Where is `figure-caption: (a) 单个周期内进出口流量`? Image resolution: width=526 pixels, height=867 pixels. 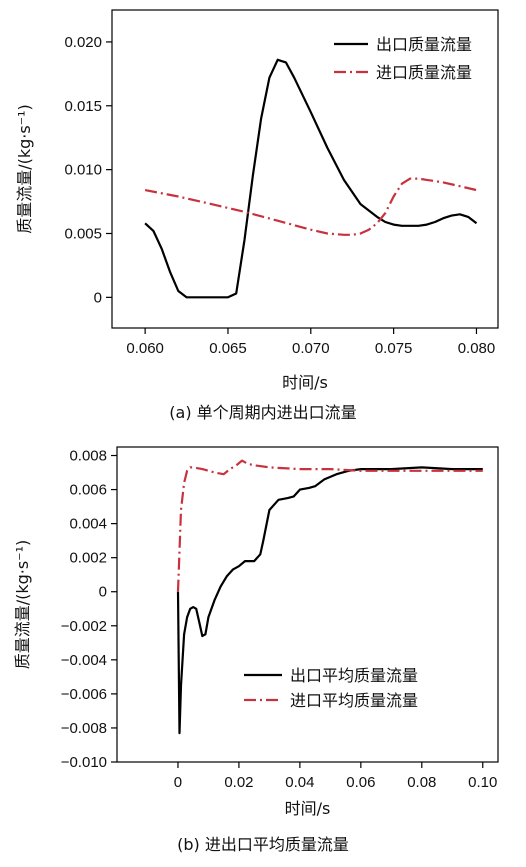
figure-caption: (a) 单个周期内进出口流量 is located at coordinates (262, 412).